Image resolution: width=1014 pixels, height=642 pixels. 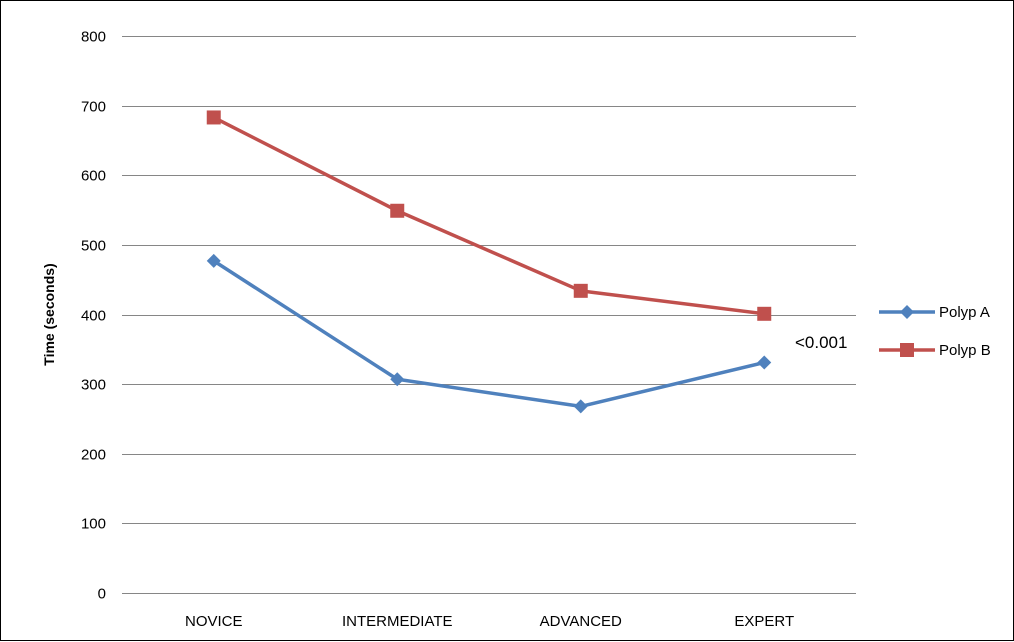 I want to click on y-tick-label: 400, so click(x=93, y=316).